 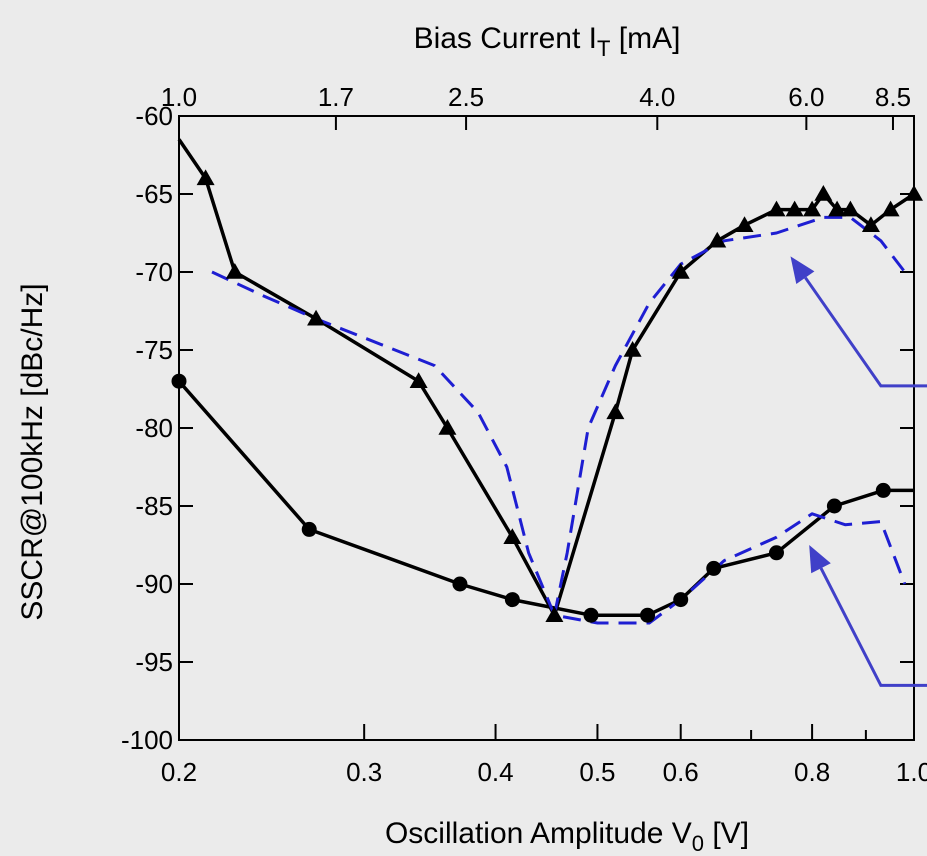 I want to click on top-tick-label: 2.5, so click(x=466, y=97).